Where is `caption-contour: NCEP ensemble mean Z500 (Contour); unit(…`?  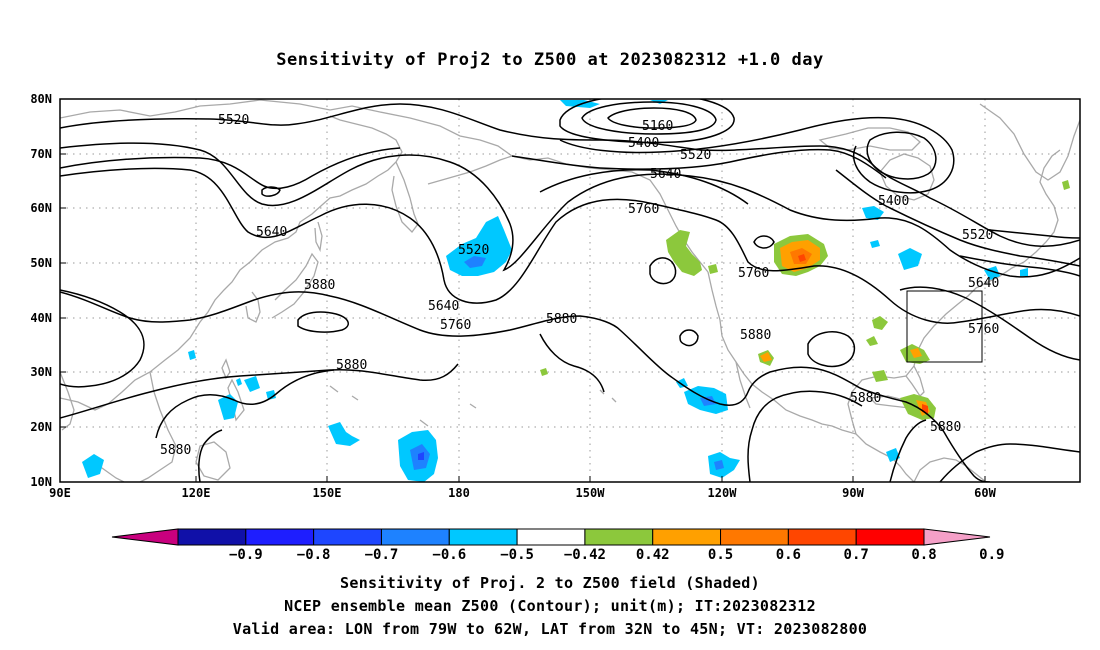
caption-contour: NCEP ensemble mean Z500 (Contour); unit(… is located at coordinates (550, 606).